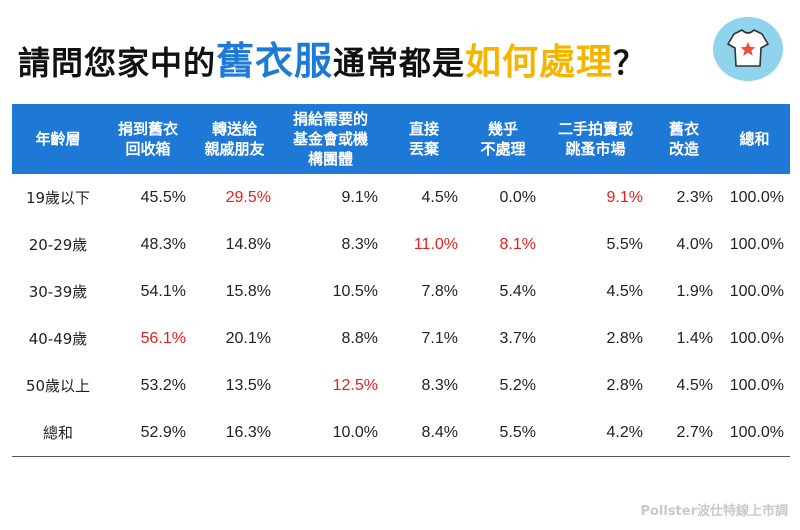 Image resolution: width=800 pixels, height=530 pixels. Describe the element at coordinates (248, 338) in the screenshot. I see `table-cell: 20.1%` at that location.